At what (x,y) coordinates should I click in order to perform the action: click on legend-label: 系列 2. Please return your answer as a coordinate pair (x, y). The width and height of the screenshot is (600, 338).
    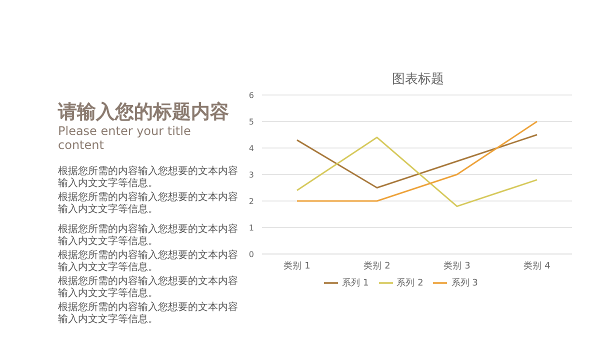
    Looking at the image, I should click on (410, 283).